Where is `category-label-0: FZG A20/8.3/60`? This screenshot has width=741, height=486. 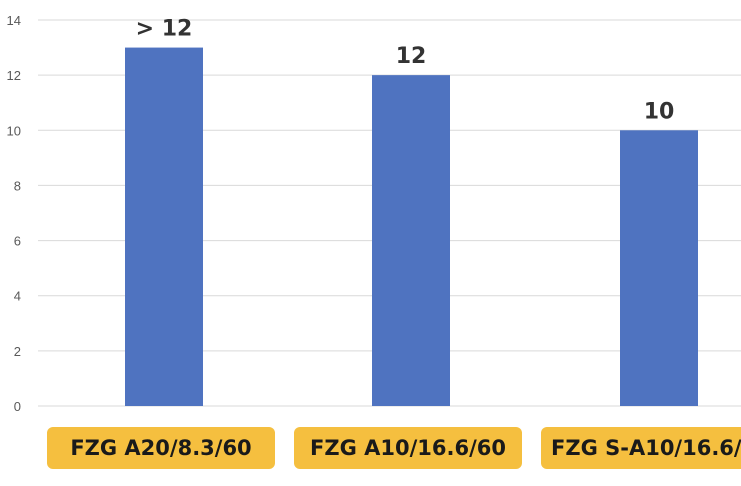
category-label-0: FZG A20/8.3/60 is located at coordinates (161, 448).